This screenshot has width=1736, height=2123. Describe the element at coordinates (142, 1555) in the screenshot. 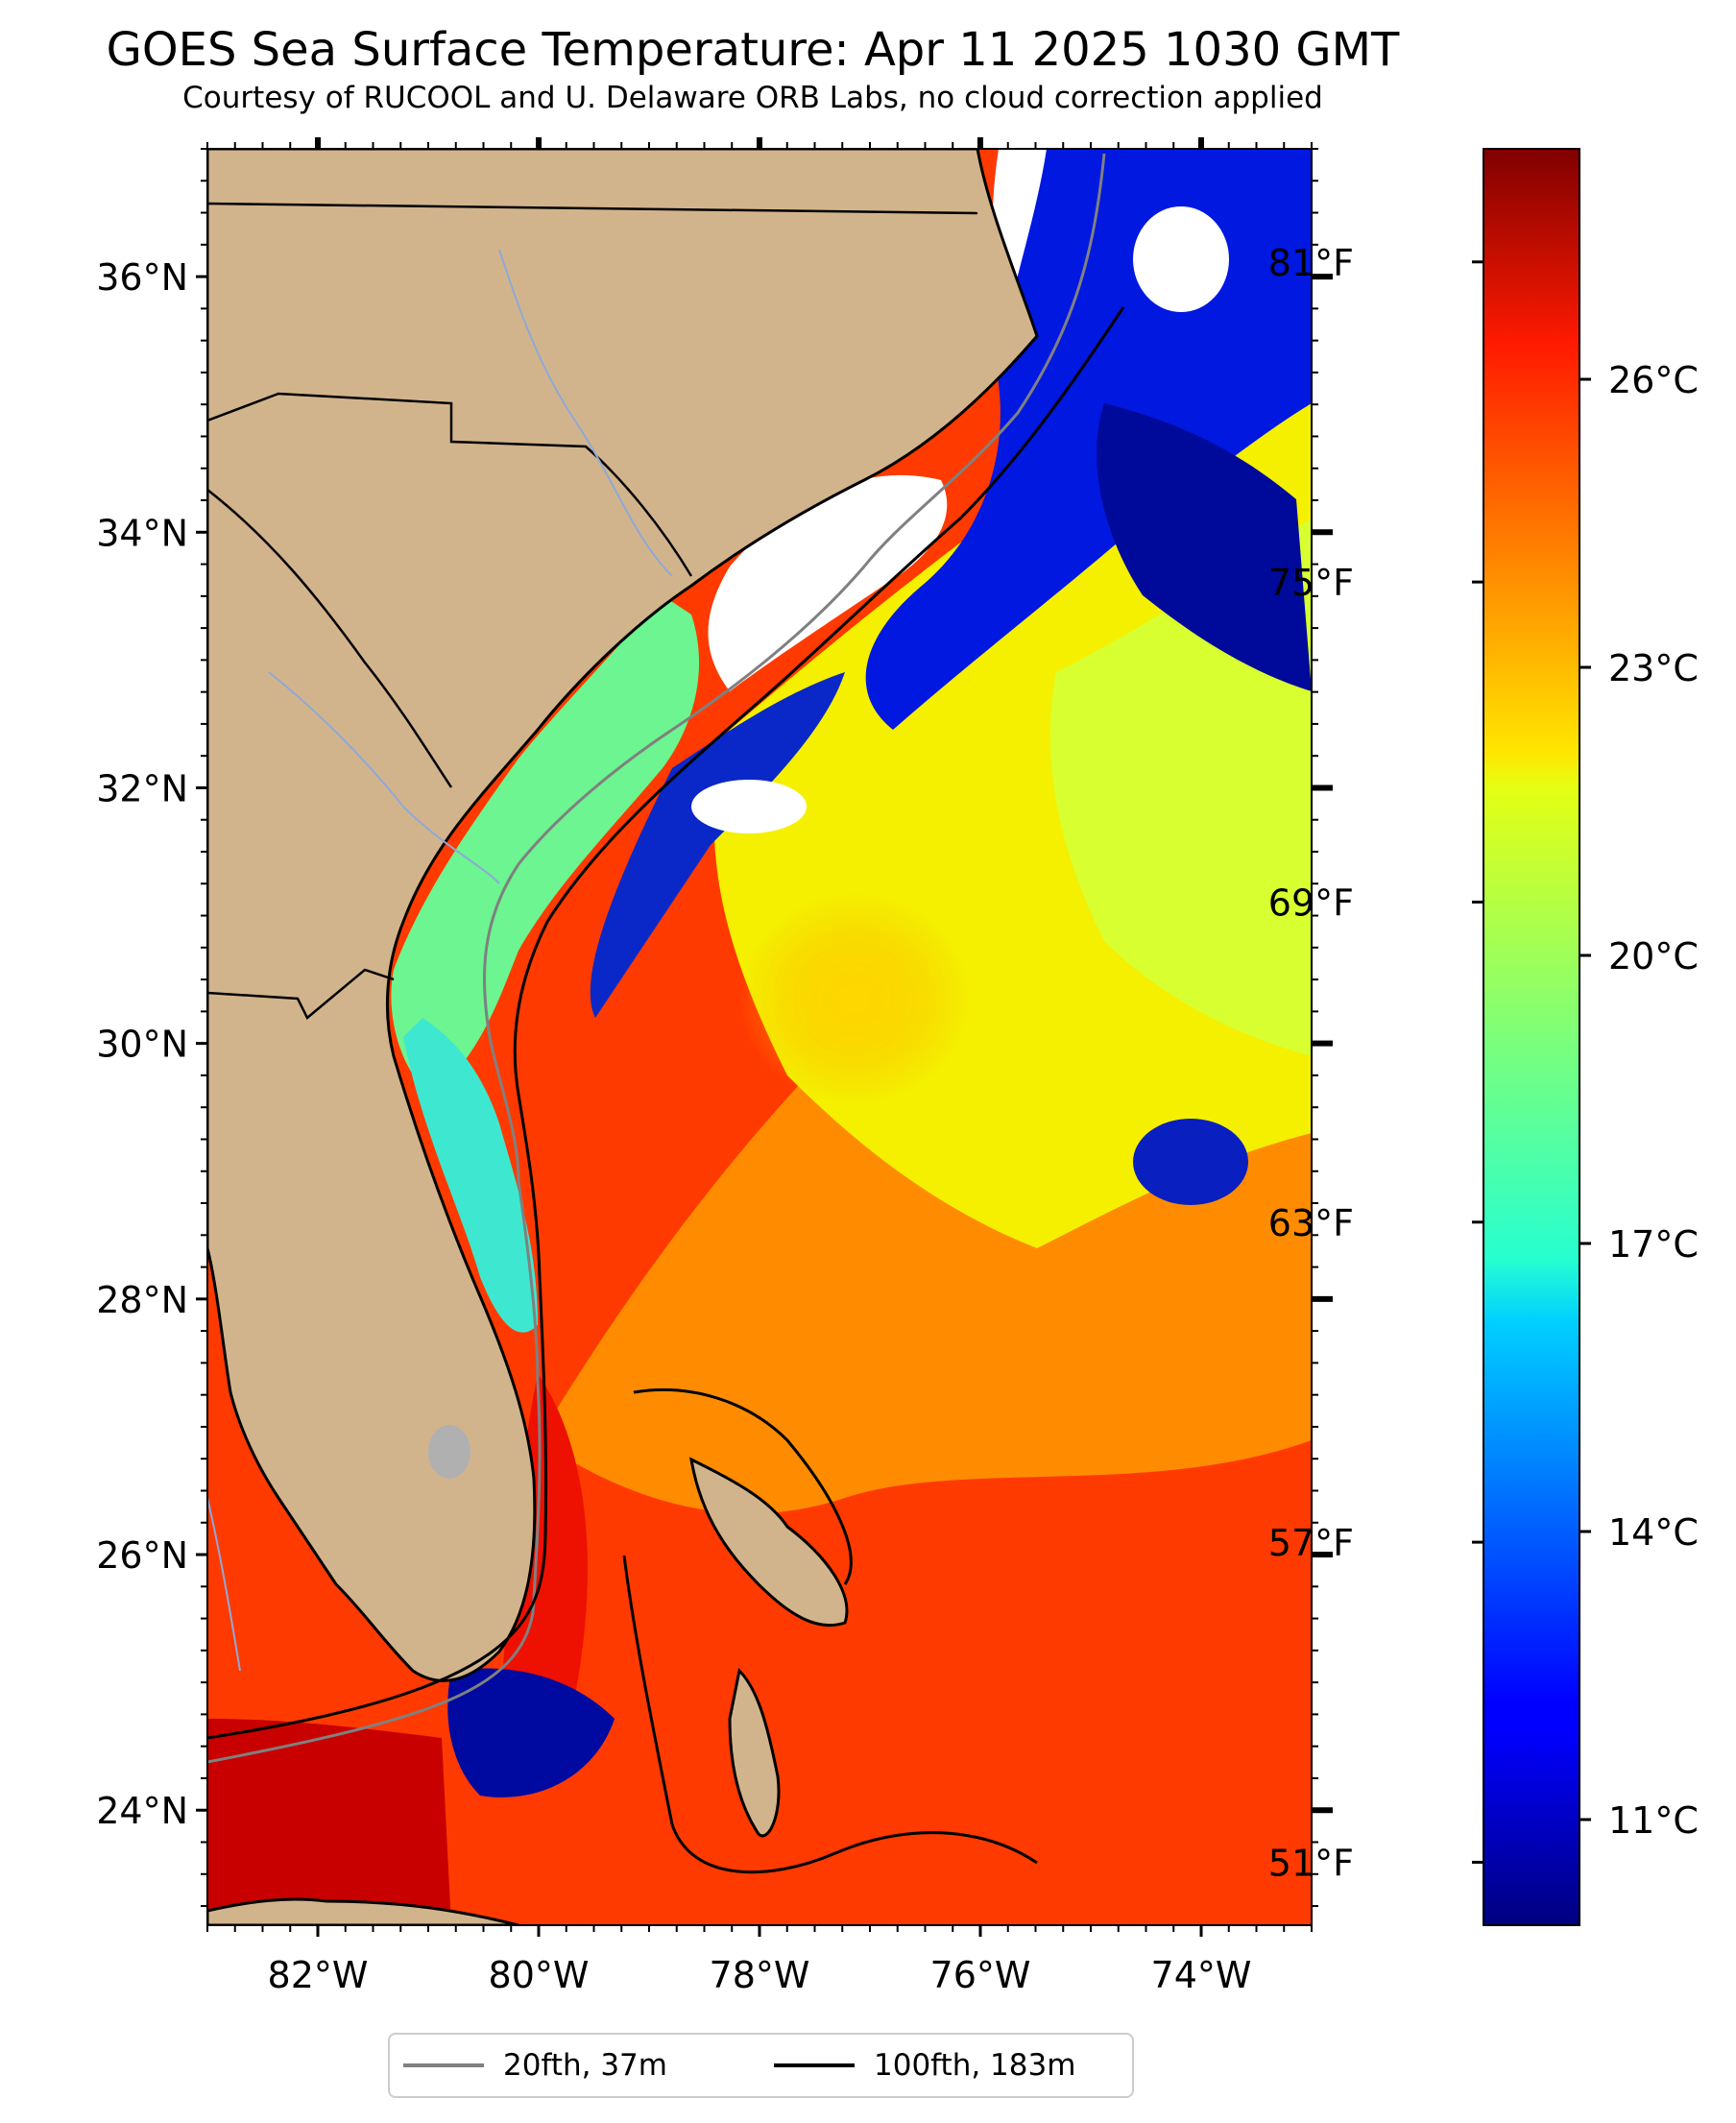

I see `lat-tick-label: 26°N` at that location.